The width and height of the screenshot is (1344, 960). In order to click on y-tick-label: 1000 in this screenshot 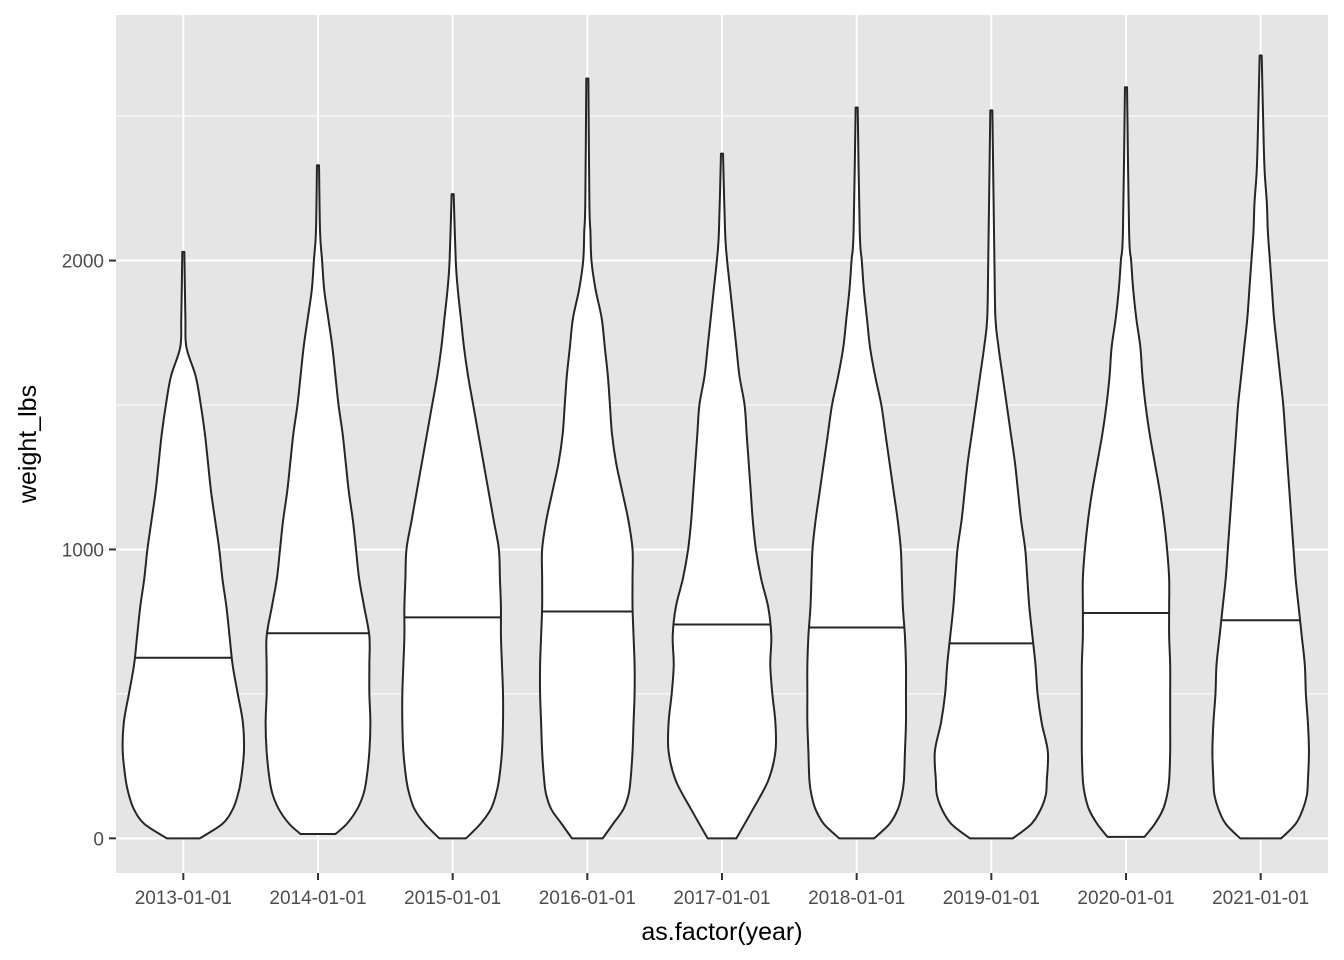, I will do `click(83, 550)`.